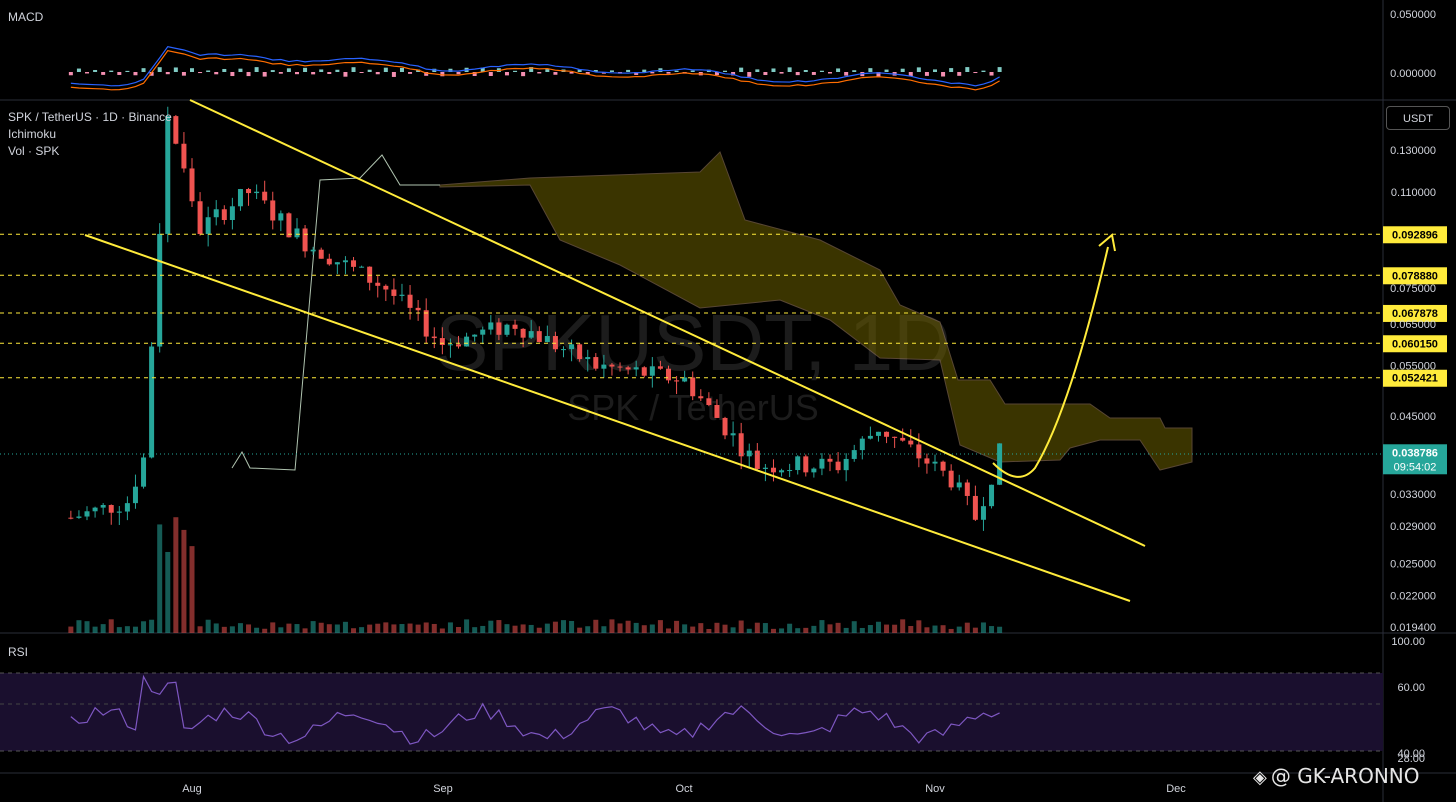 This screenshot has height=802, width=1456. What do you see at coordinates (335, 312) in the screenshot?
I see `ichimoku-lagging-span` at bounding box center [335, 312].